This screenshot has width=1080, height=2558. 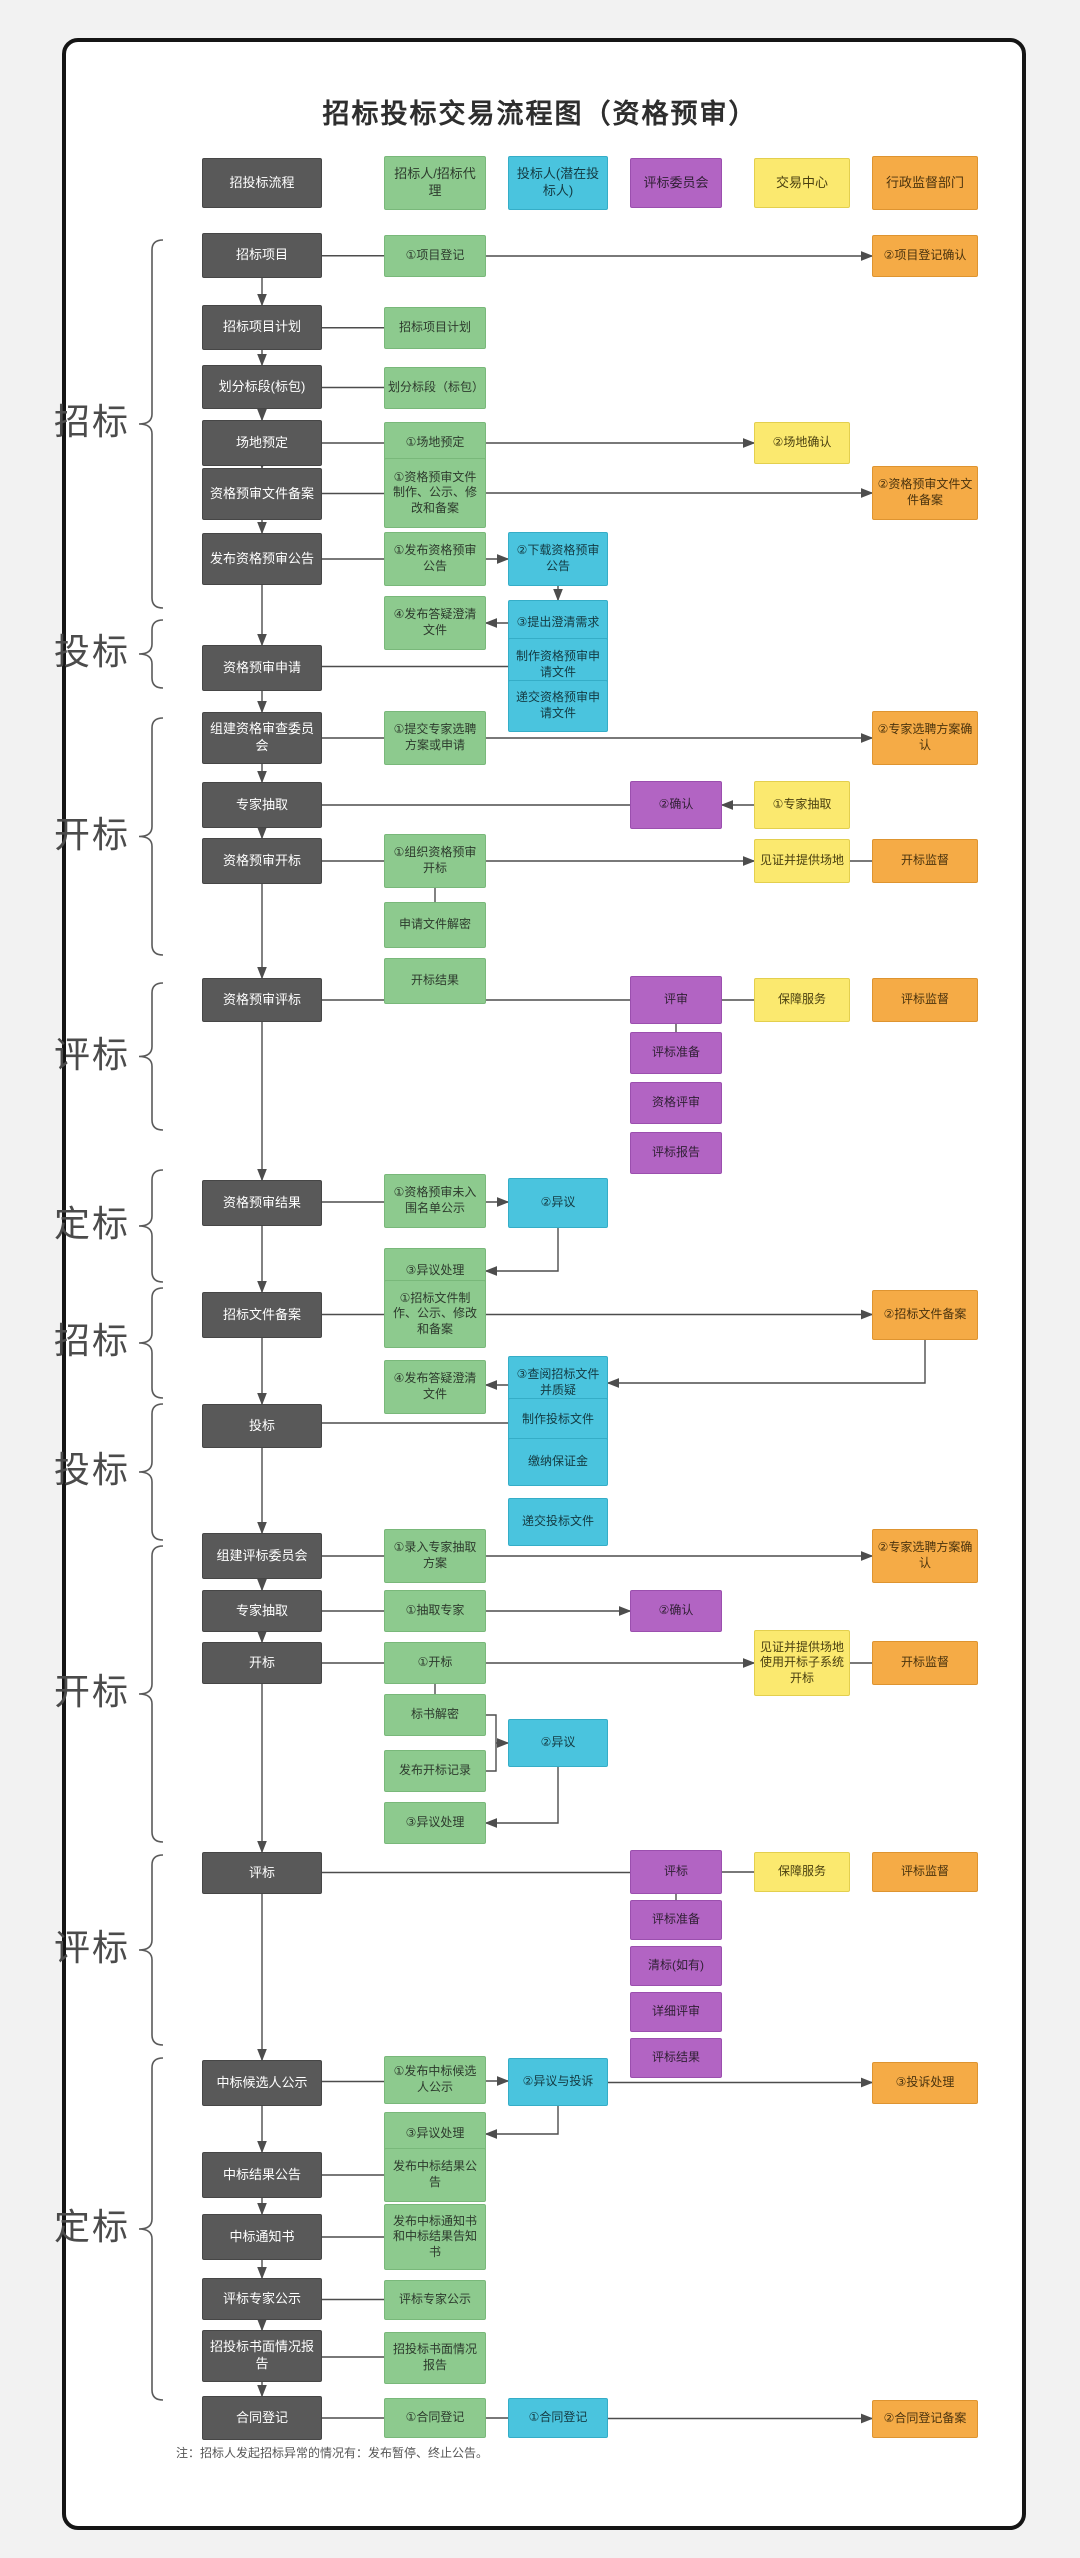 I want to click on flow-node-g5: 资格预审文件备案, so click(x=262, y=494).